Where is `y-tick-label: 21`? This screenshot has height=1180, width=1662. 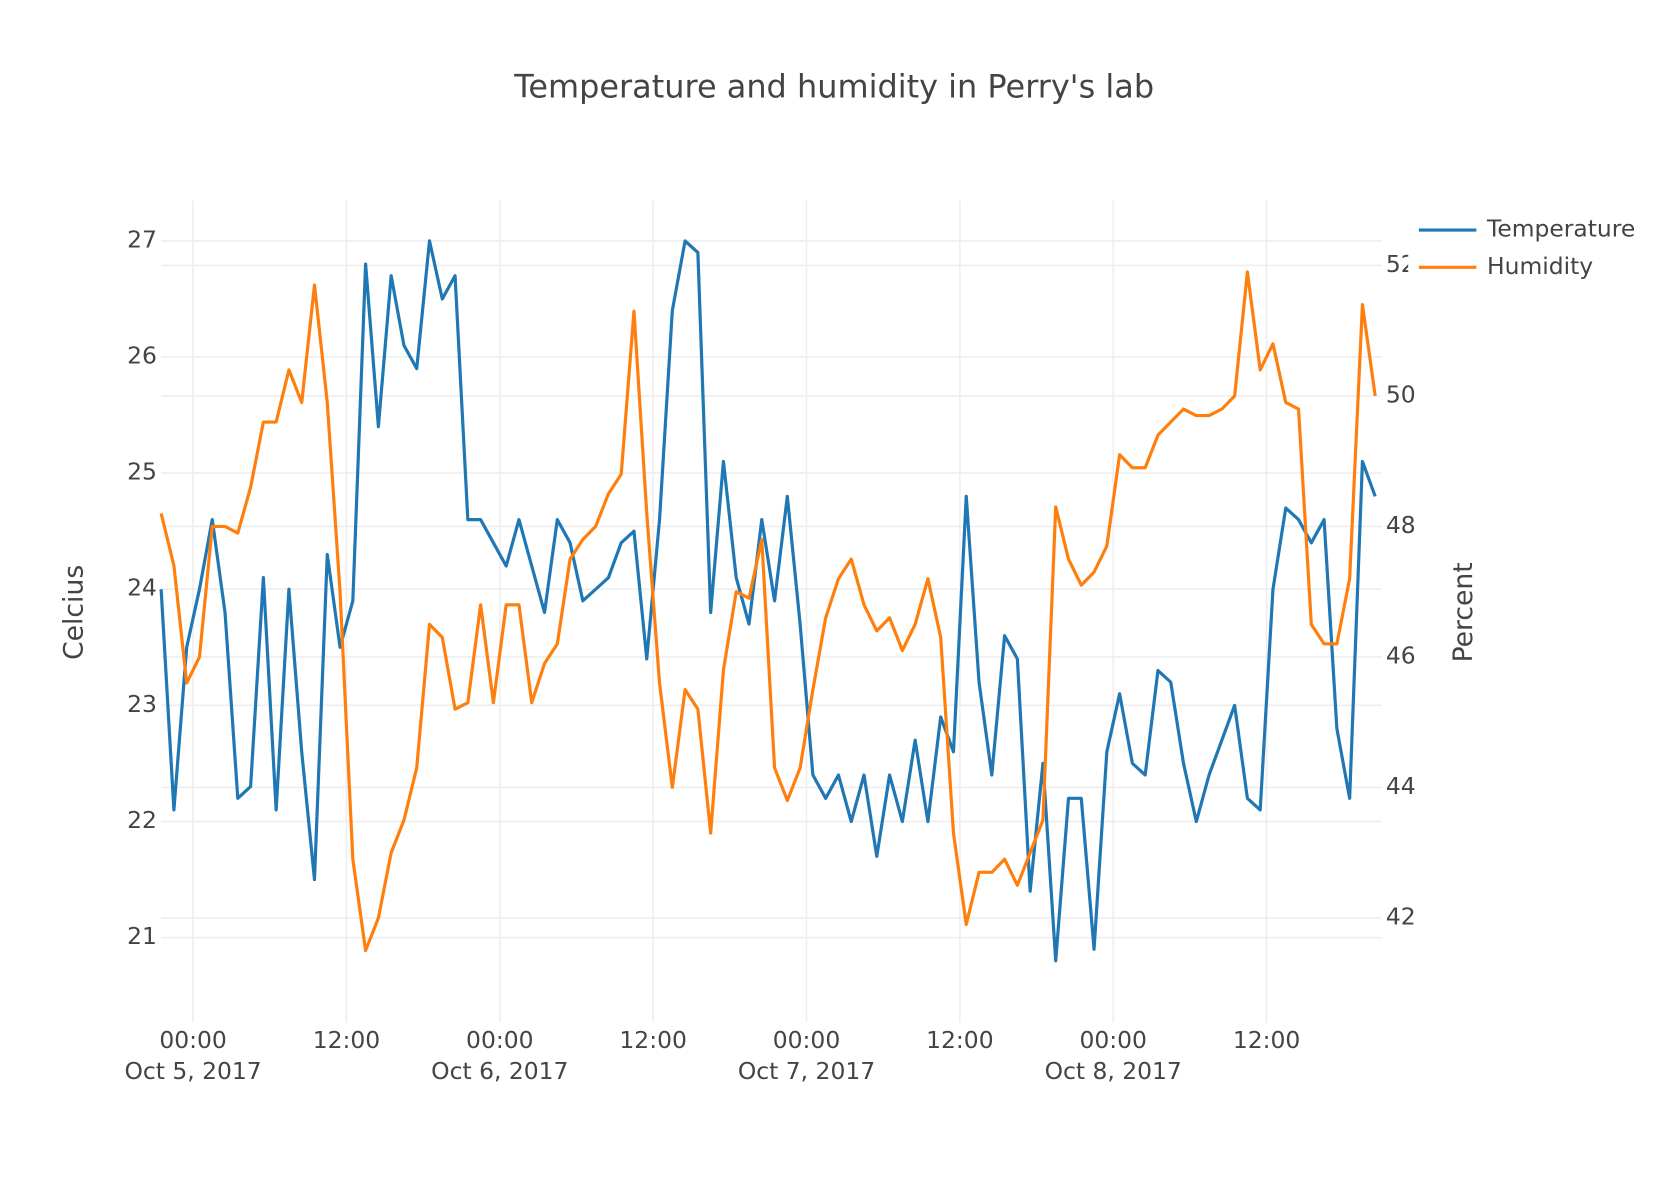 y-tick-label: 21 is located at coordinates (142, 936).